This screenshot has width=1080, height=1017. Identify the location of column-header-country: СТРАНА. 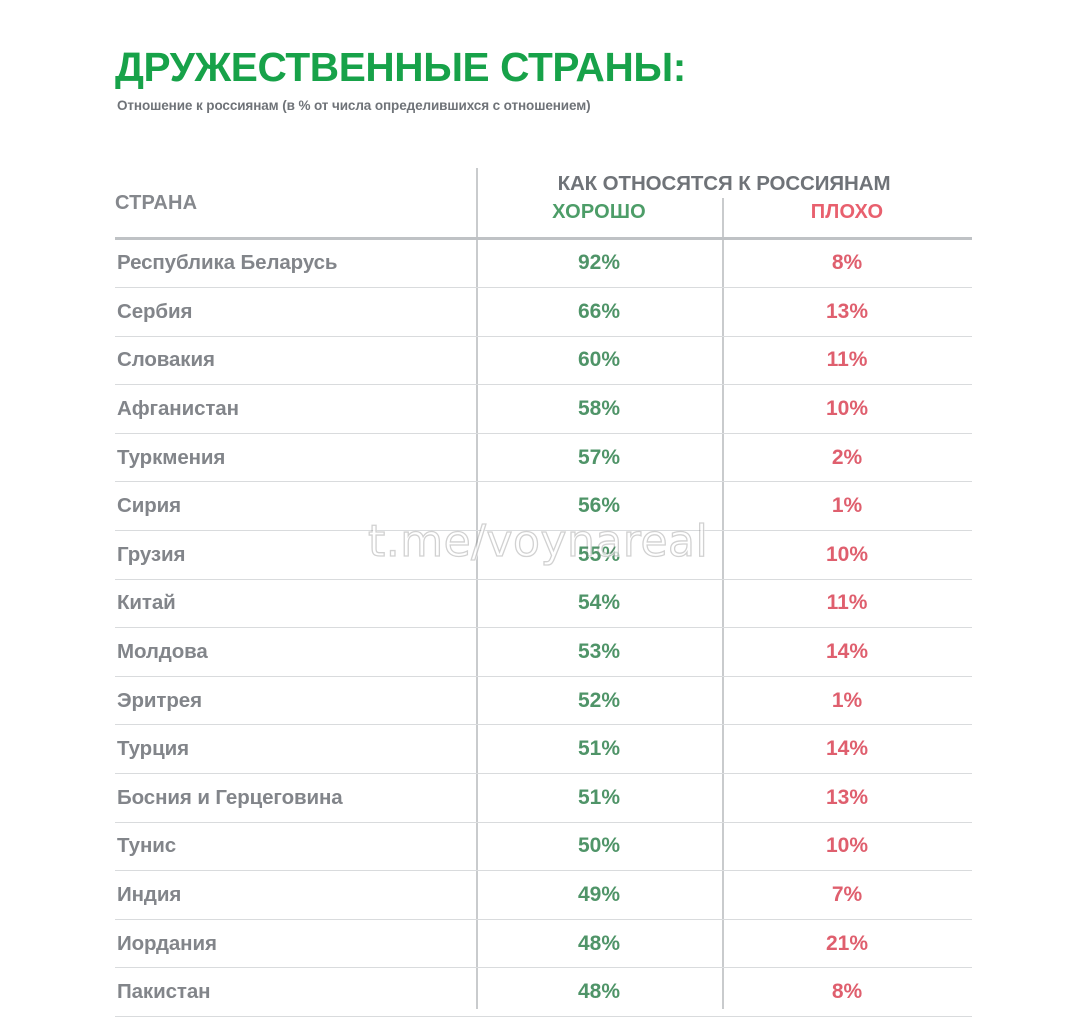
(156, 203).